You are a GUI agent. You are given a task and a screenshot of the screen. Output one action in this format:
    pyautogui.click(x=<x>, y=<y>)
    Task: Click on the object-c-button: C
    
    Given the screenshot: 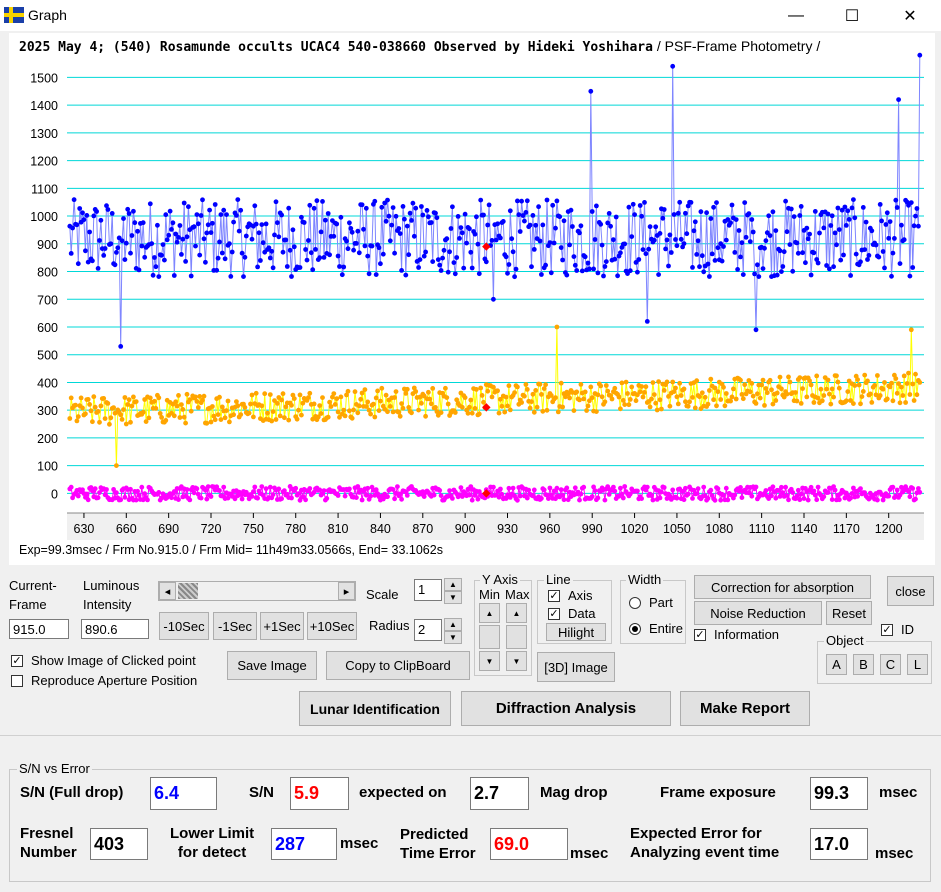 What is the action you would take?
    pyautogui.click(x=890, y=664)
    